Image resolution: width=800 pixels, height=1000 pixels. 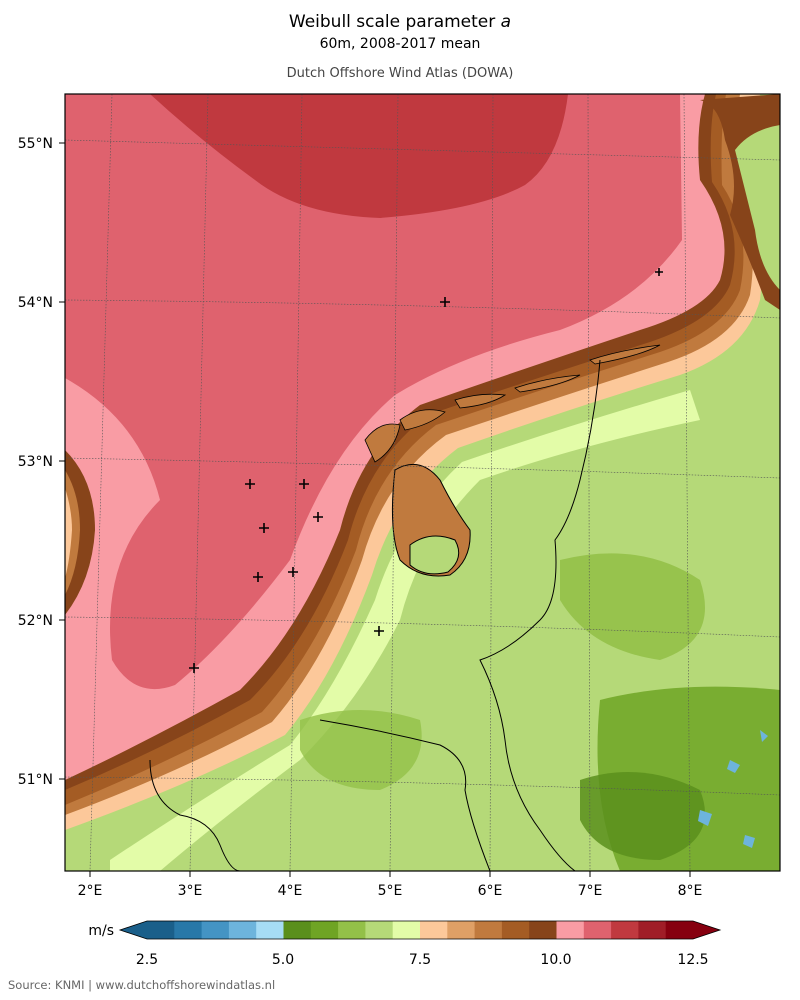 I want to click on map-title: Weibull scale parameter a, so click(x=400, y=22).